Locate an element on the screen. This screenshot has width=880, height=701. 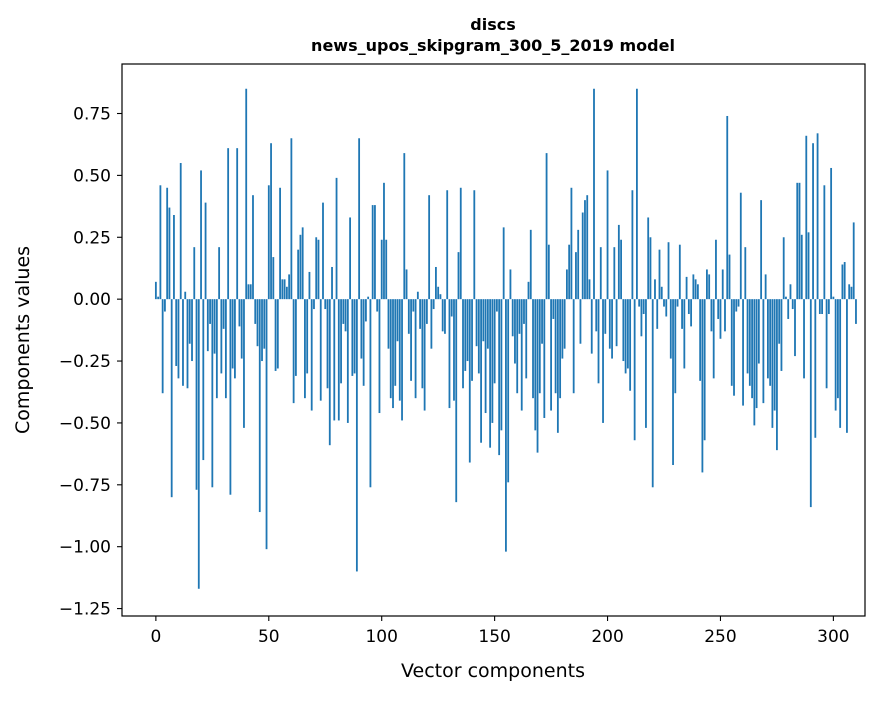
y-tick-label: 0.50 is located at coordinates (92, 176).